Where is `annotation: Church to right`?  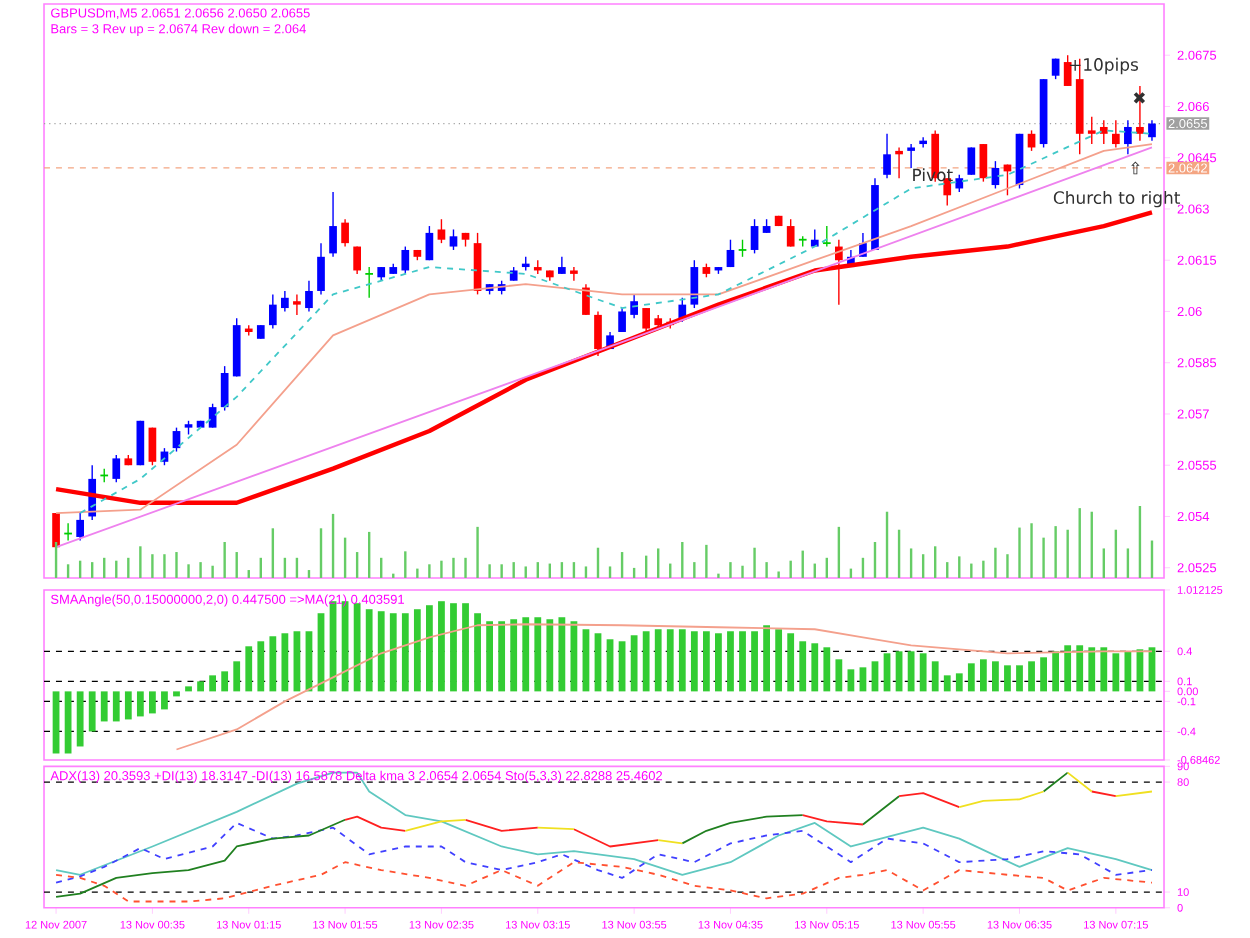 annotation: Church to right is located at coordinates (1117, 199).